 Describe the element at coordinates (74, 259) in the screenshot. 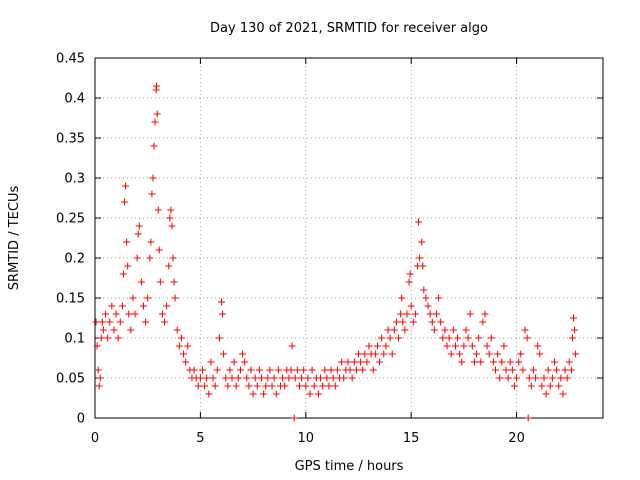

I see `y-tick-label: 0.2` at that location.